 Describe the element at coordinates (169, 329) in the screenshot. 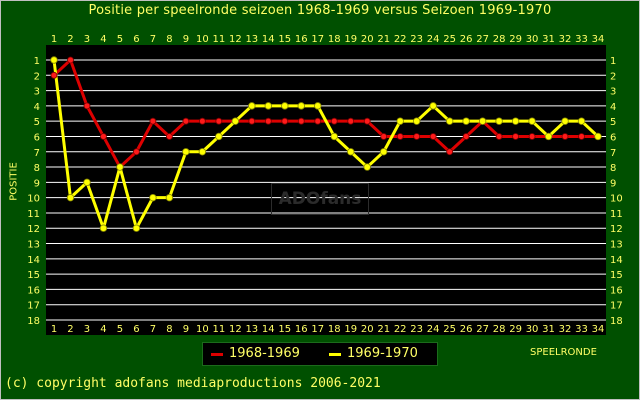

I see `x-tick-bottom-8: 8` at that location.